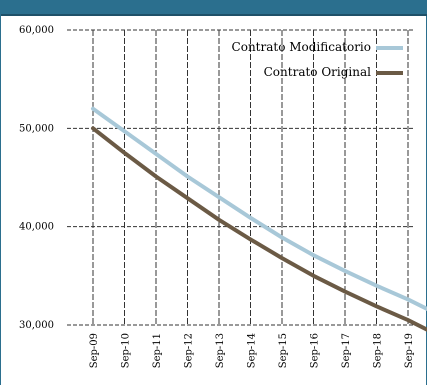  Describe the element at coordinates (36, 178) in the screenshot. I see `y-axis-ticks: 30,000 40,000 50,000 60,000` at that location.